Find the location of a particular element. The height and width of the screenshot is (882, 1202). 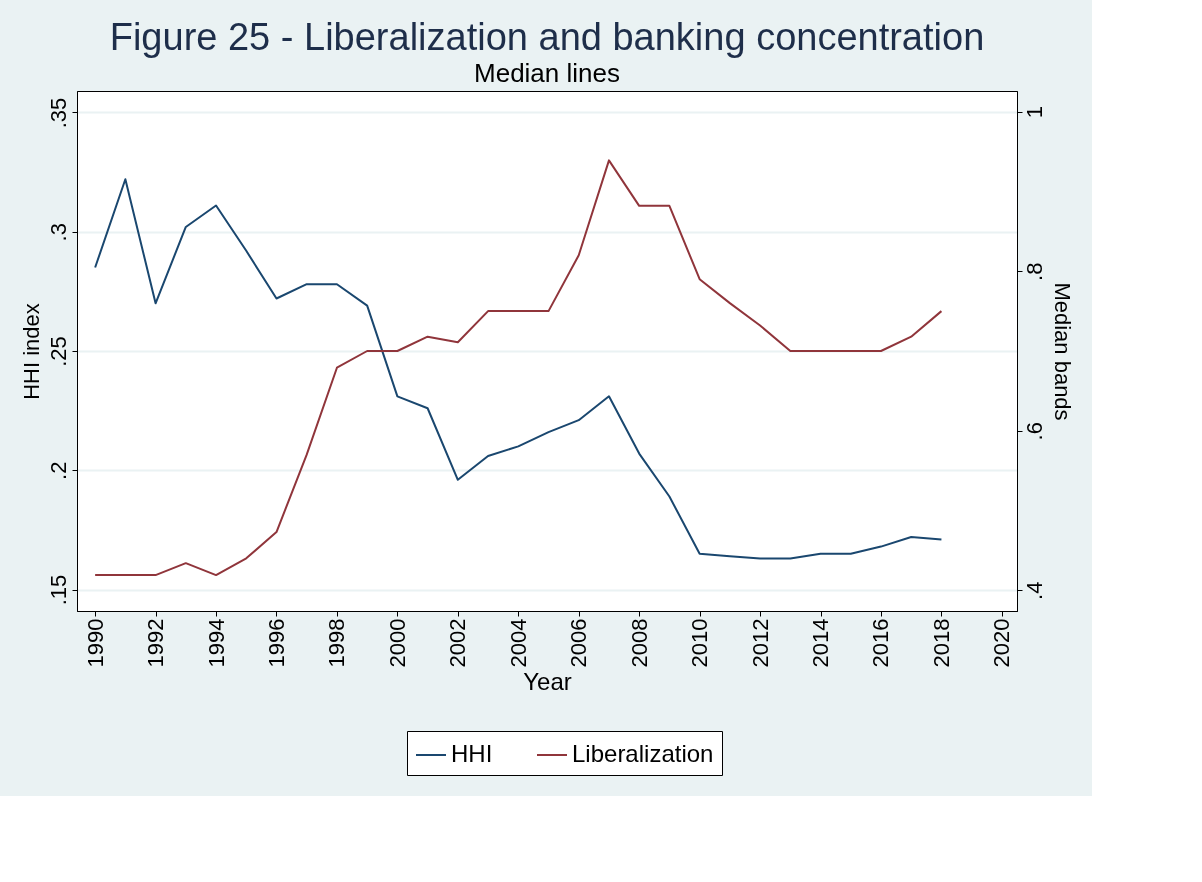

x-tick-label: 1992 is located at coordinates (156, 643).